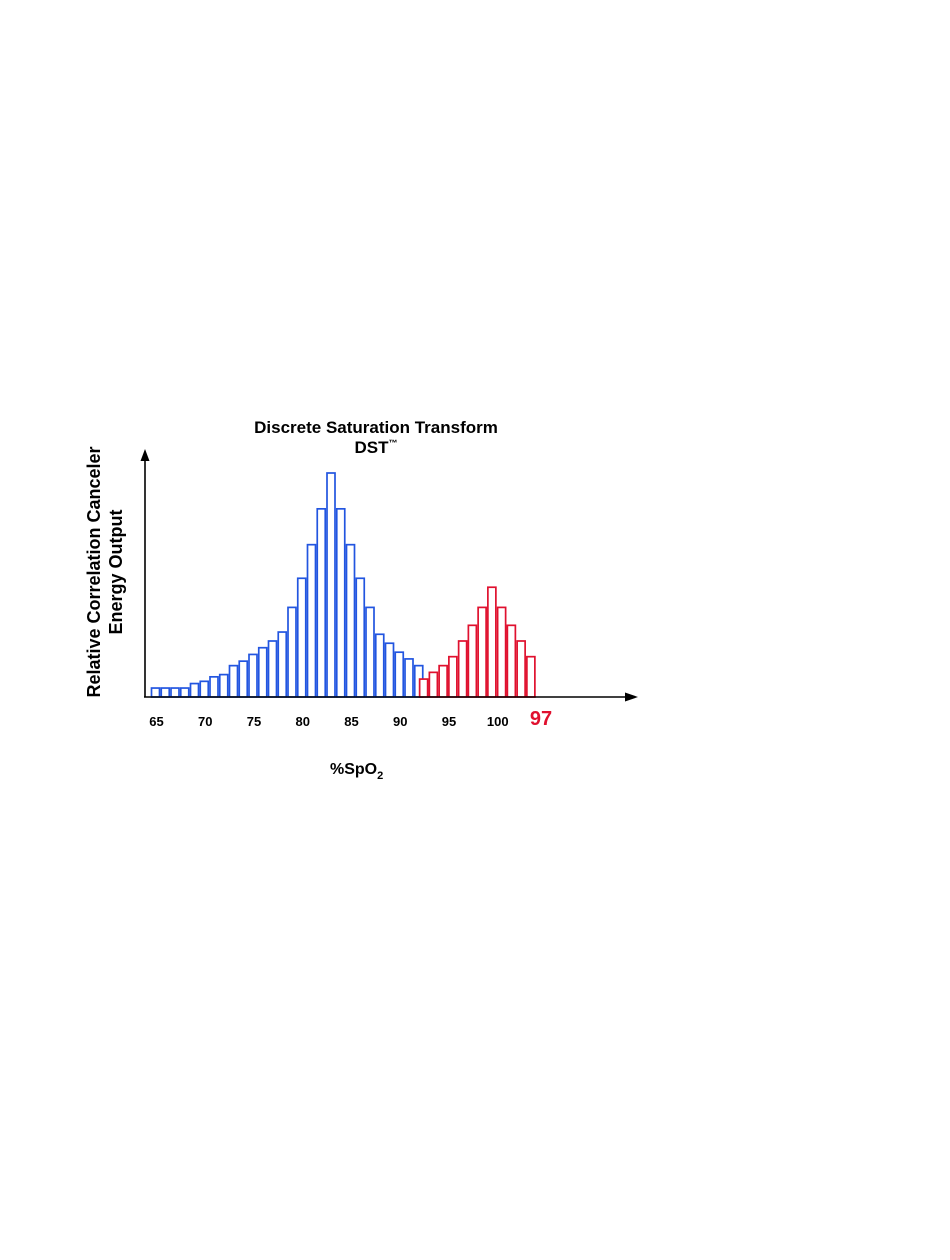 This screenshot has height=1260, width=950. What do you see at coordinates (423, 688) in the screenshot?
I see `bar-red-92.5` at bounding box center [423, 688].